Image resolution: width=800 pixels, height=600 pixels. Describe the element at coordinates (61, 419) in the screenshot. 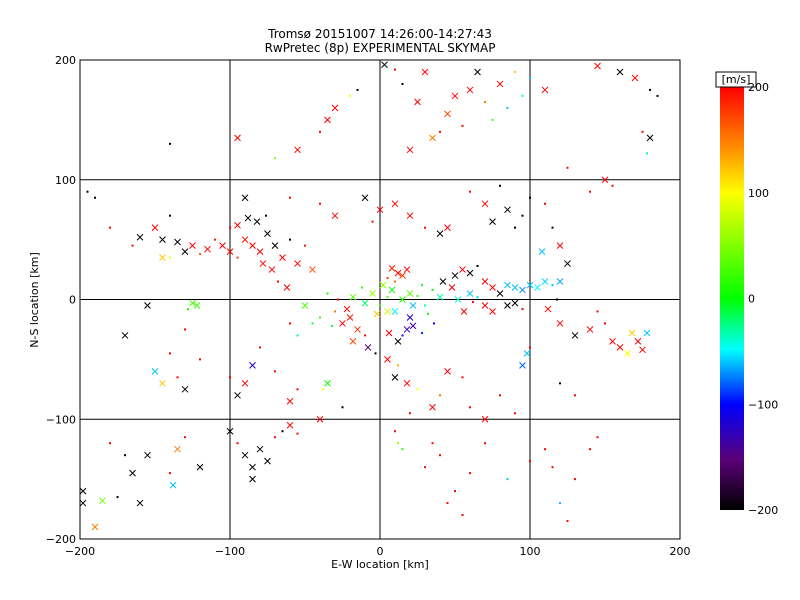

I see `y-tick-label: −100` at that location.